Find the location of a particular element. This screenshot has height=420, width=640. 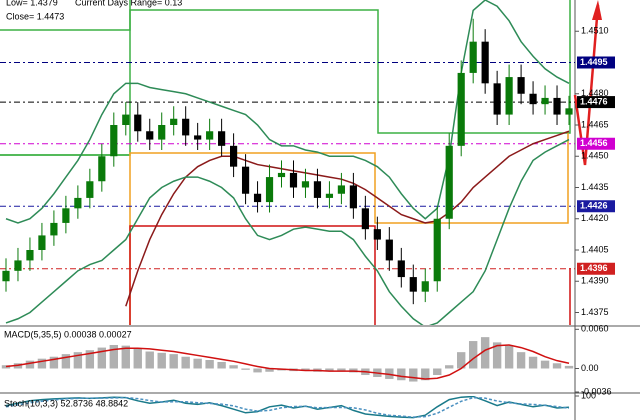

y-tick-label: 1.4465 is located at coordinates (595, 124).